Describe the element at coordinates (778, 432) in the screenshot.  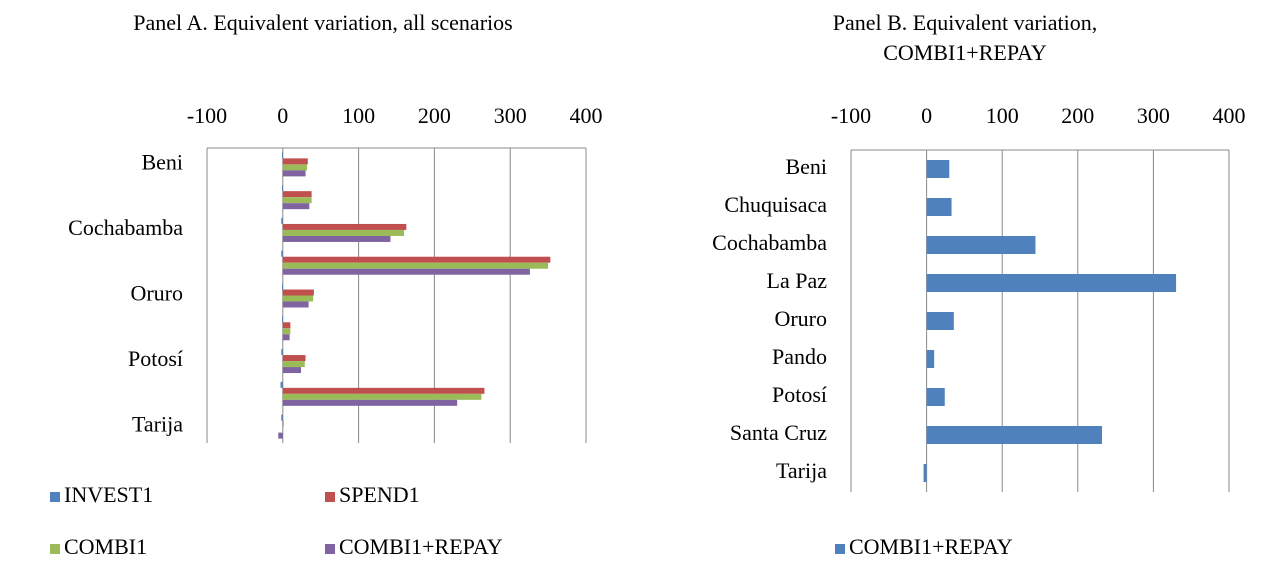
I see `y-tick-label: Santa Cruz` at that location.